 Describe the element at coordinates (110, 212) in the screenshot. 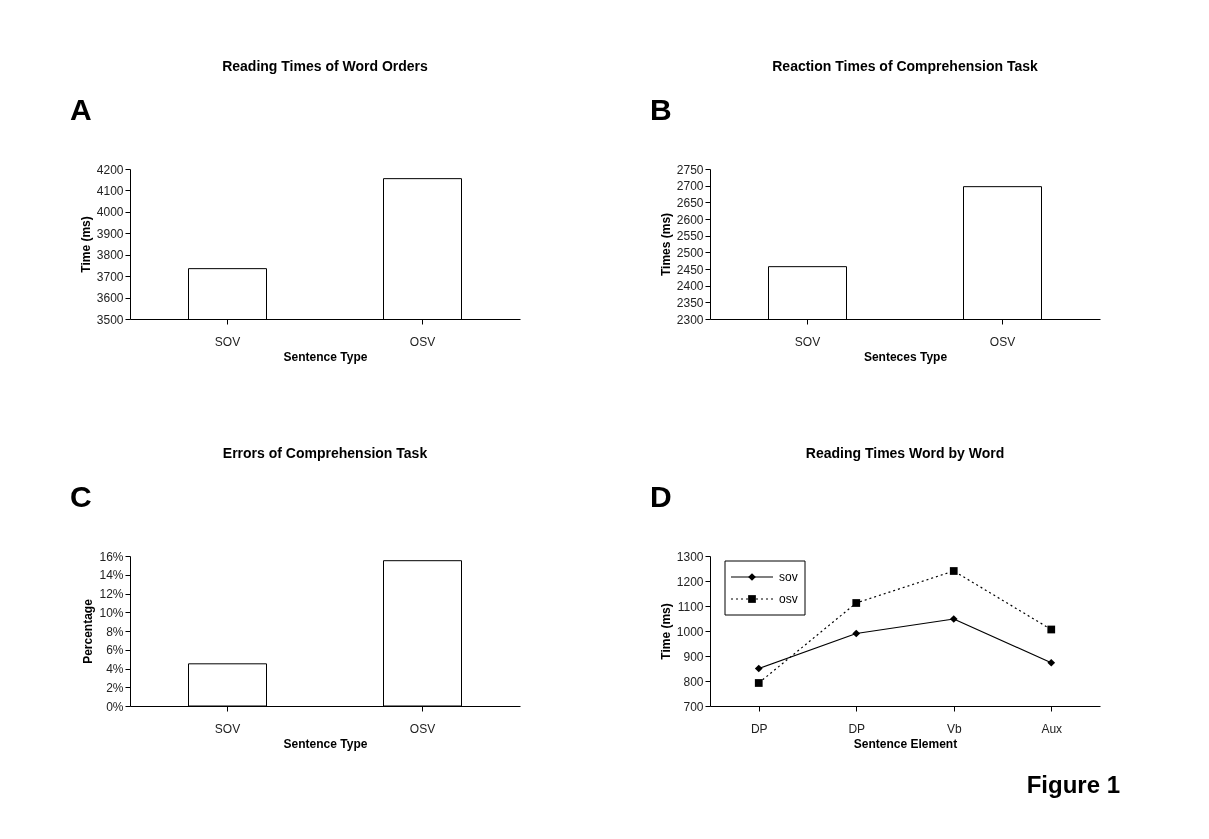

I see `y-tick-label: 4000` at that location.